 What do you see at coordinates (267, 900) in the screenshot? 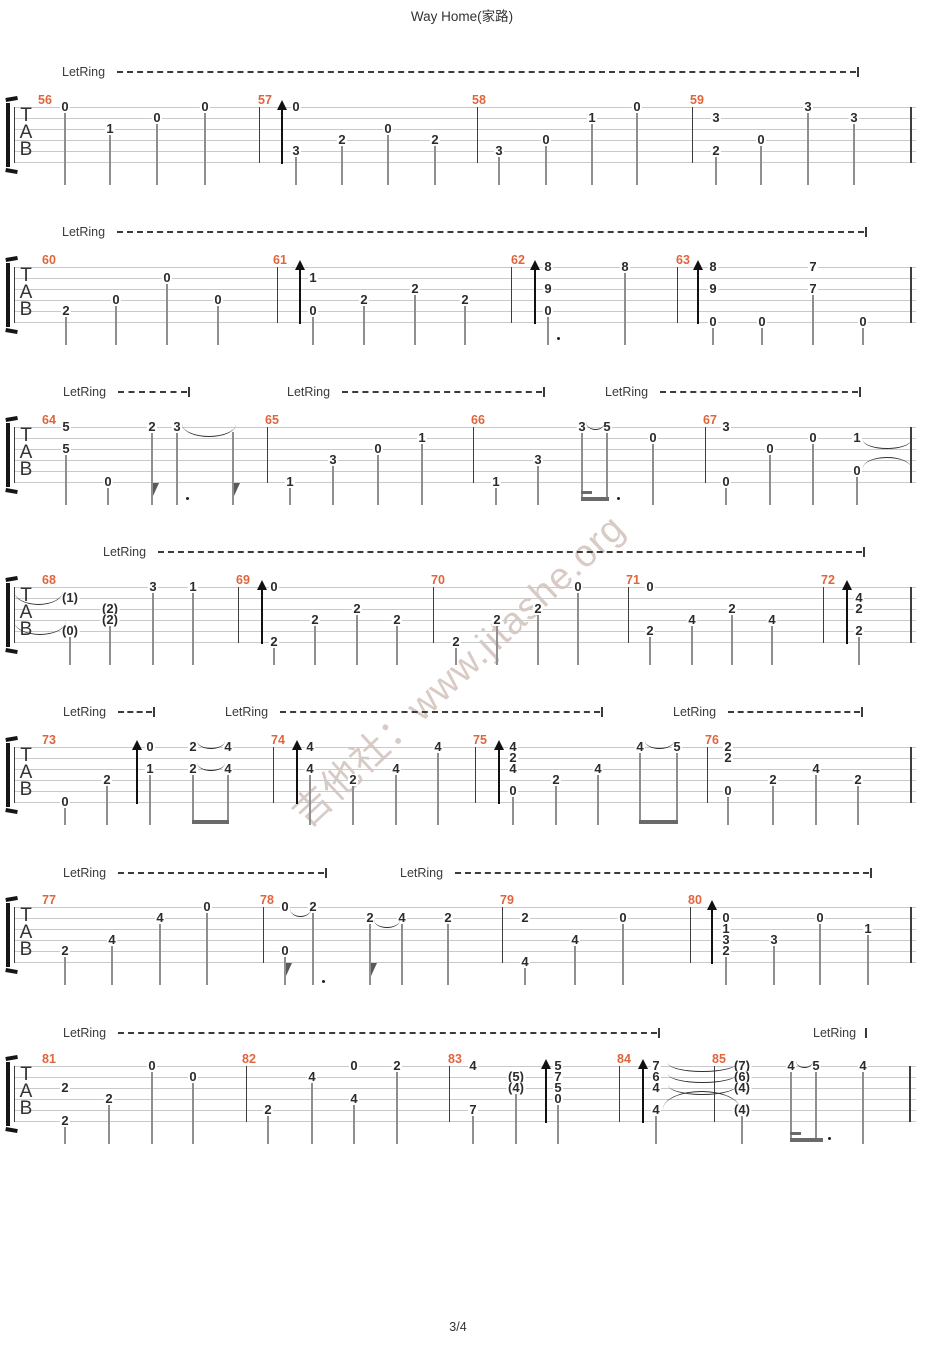
I see `measure-number: 78` at bounding box center [267, 900].